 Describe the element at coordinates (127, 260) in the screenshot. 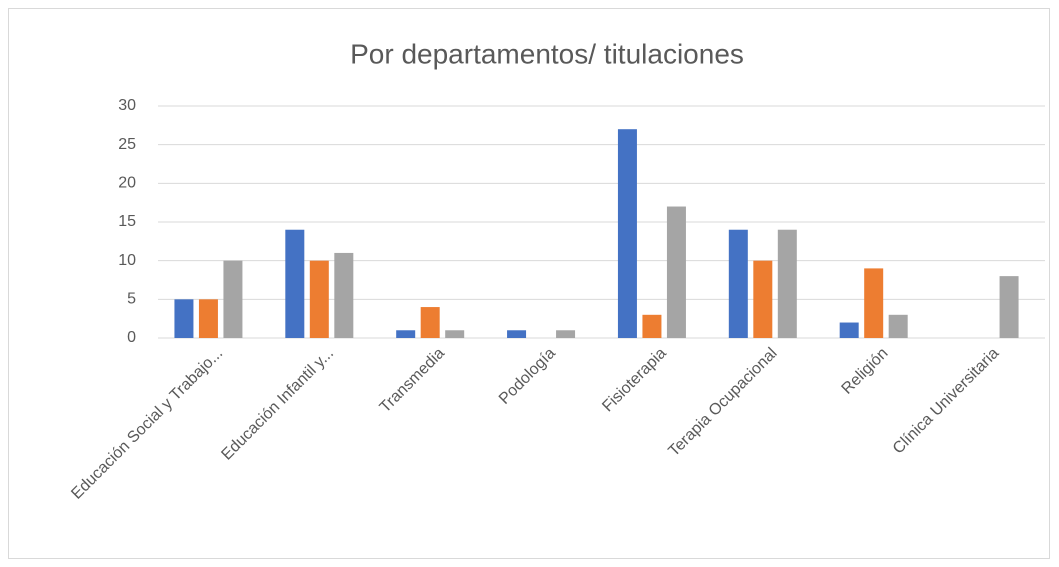

I see `y-tick-label: 10` at that location.